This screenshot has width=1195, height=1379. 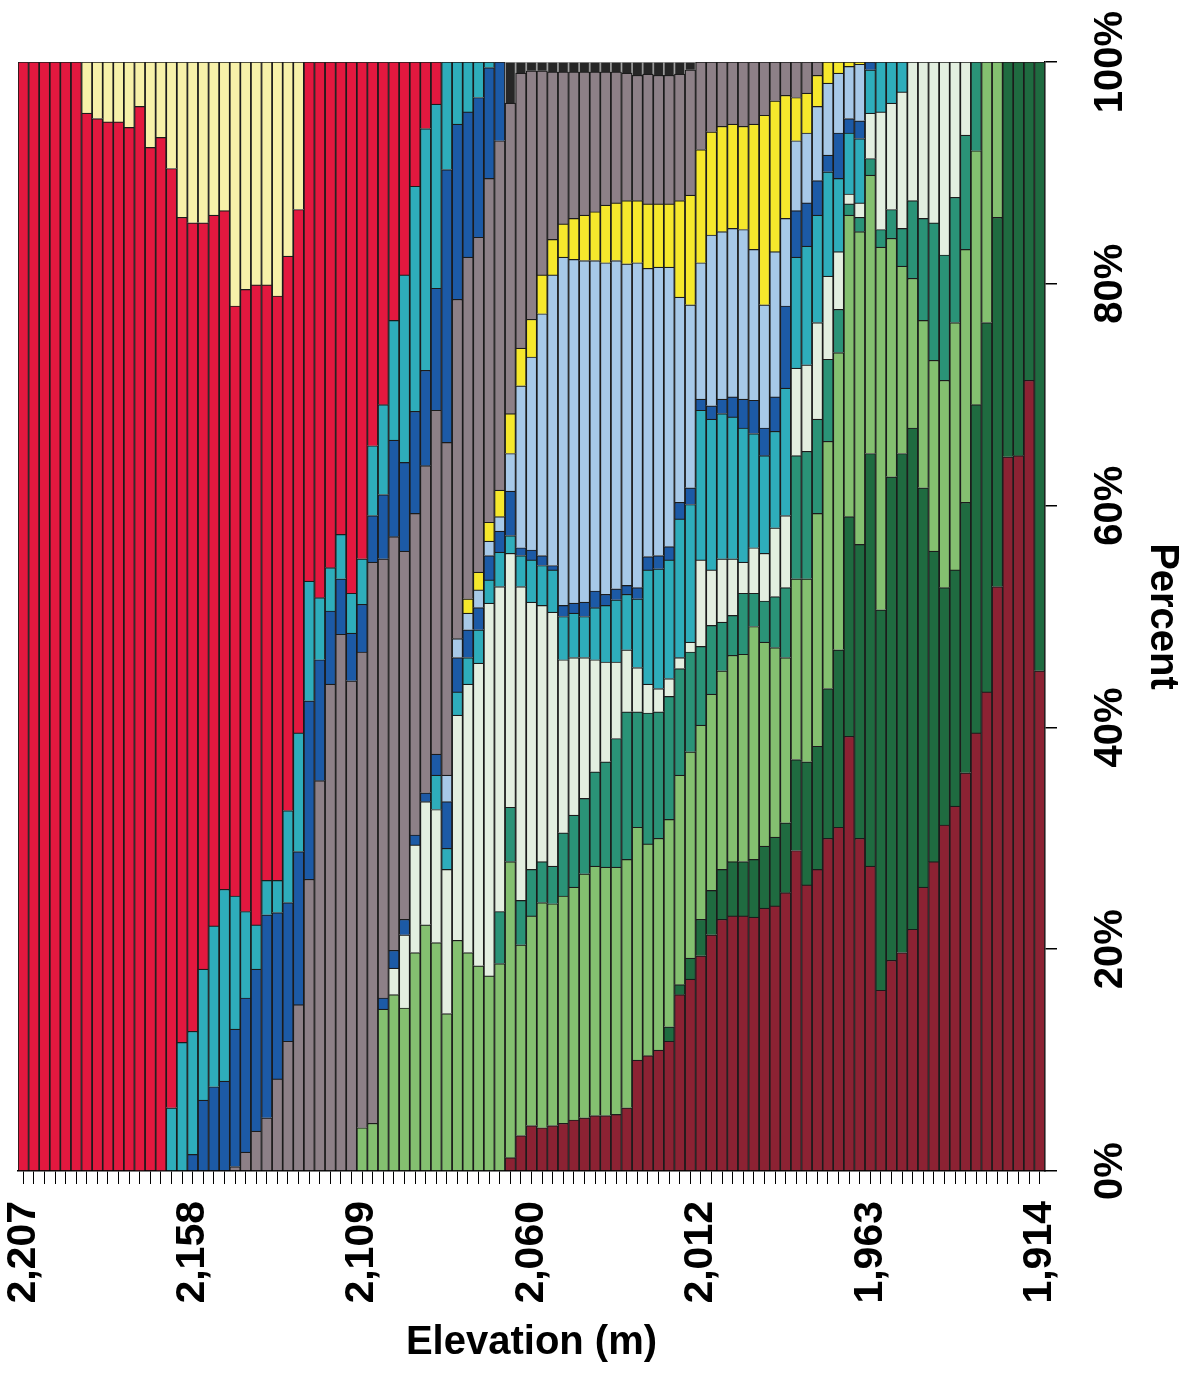 What do you see at coordinates (359, 1252) in the screenshot?
I see `x-tick-label: 2,109` at bounding box center [359, 1252].